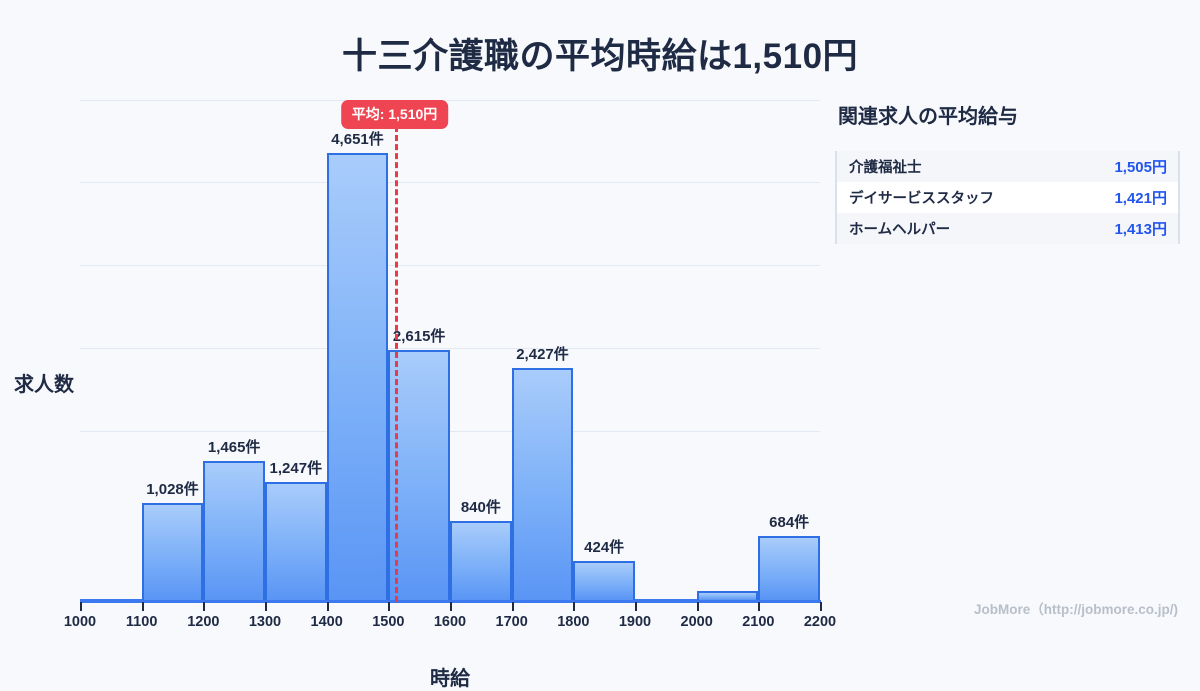  I want to click on x-axis-tick-label: 1200, so click(203, 622).